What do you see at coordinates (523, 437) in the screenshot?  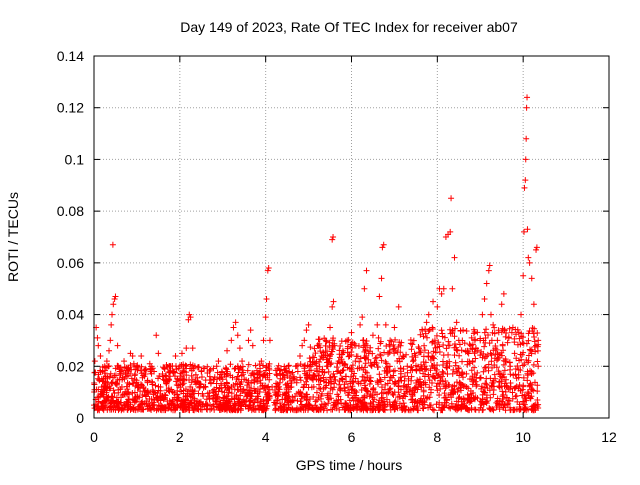 I see `x-tick-label: 10` at bounding box center [523, 437].